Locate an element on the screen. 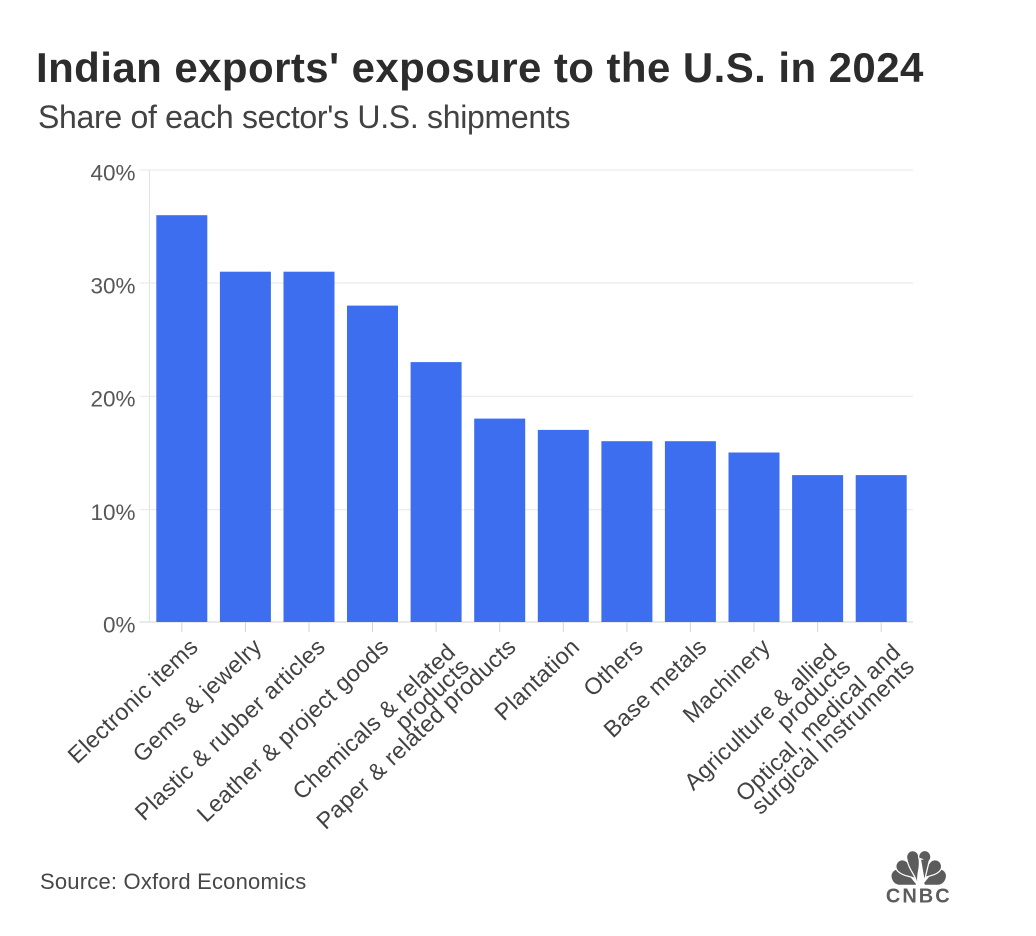 The width and height of the screenshot is (1036, 936). svg-text: 40% is located at coordinates (112, 172).